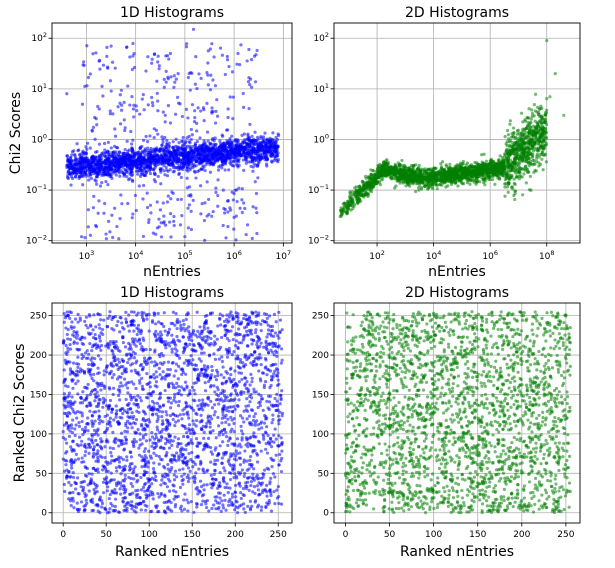 This screenshot has height=568, width=615. Describe the element at coordinates (39, 138) in the screenshot. I see `tick-label: 100` at that location.